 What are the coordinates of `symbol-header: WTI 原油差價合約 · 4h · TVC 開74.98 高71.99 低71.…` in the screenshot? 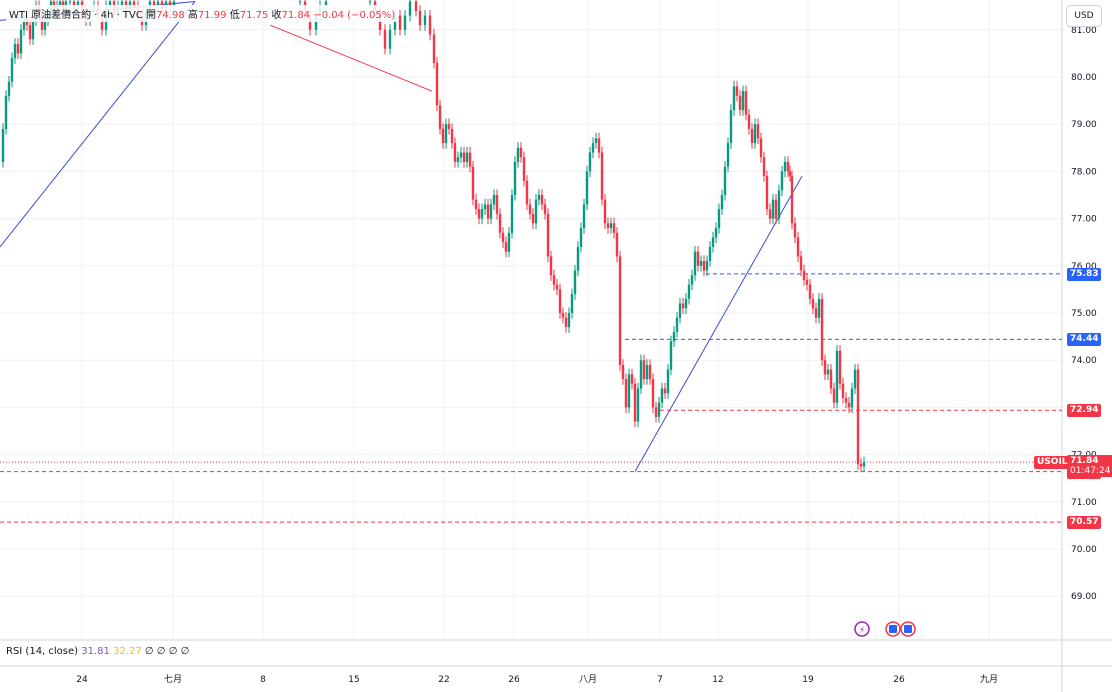 It's located at (202, 13).